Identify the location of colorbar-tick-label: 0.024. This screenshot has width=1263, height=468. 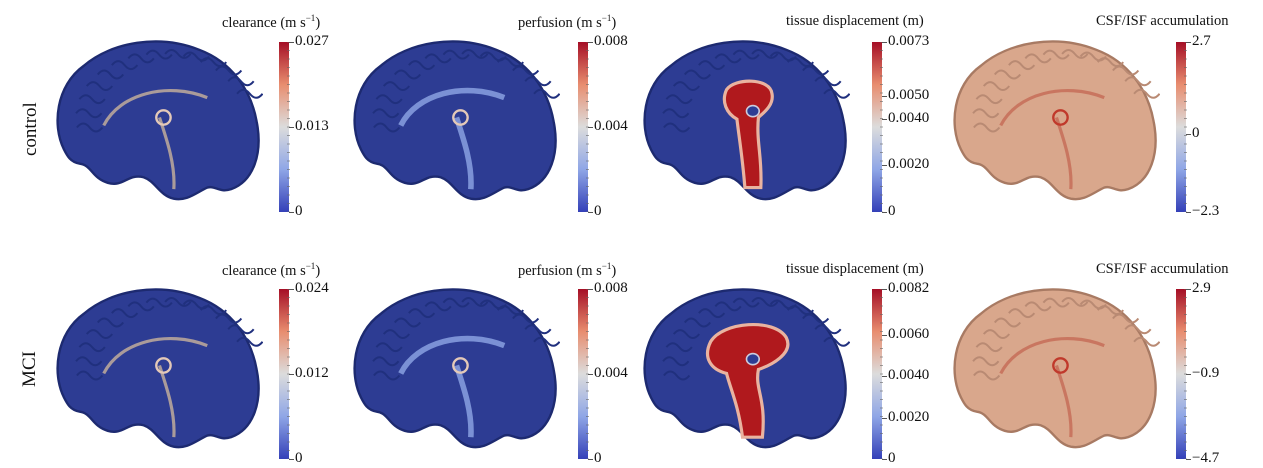
(312, 288).